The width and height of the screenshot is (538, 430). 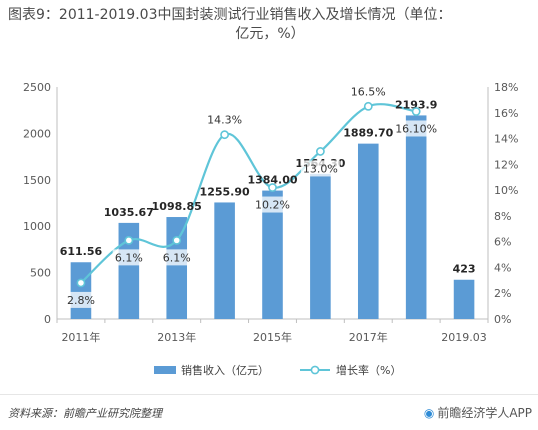 I want to click on y-tick-label-left: 1500, so click(x=37, y=180).